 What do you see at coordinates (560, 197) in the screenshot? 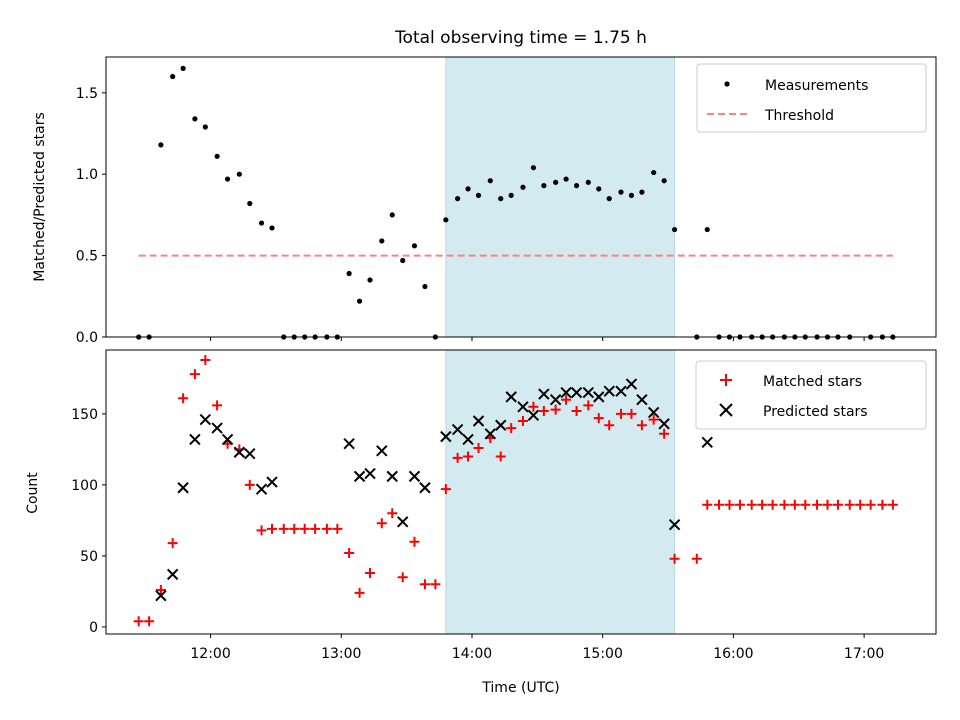
I see `top-observing-span` at bounding box center [560, 197].